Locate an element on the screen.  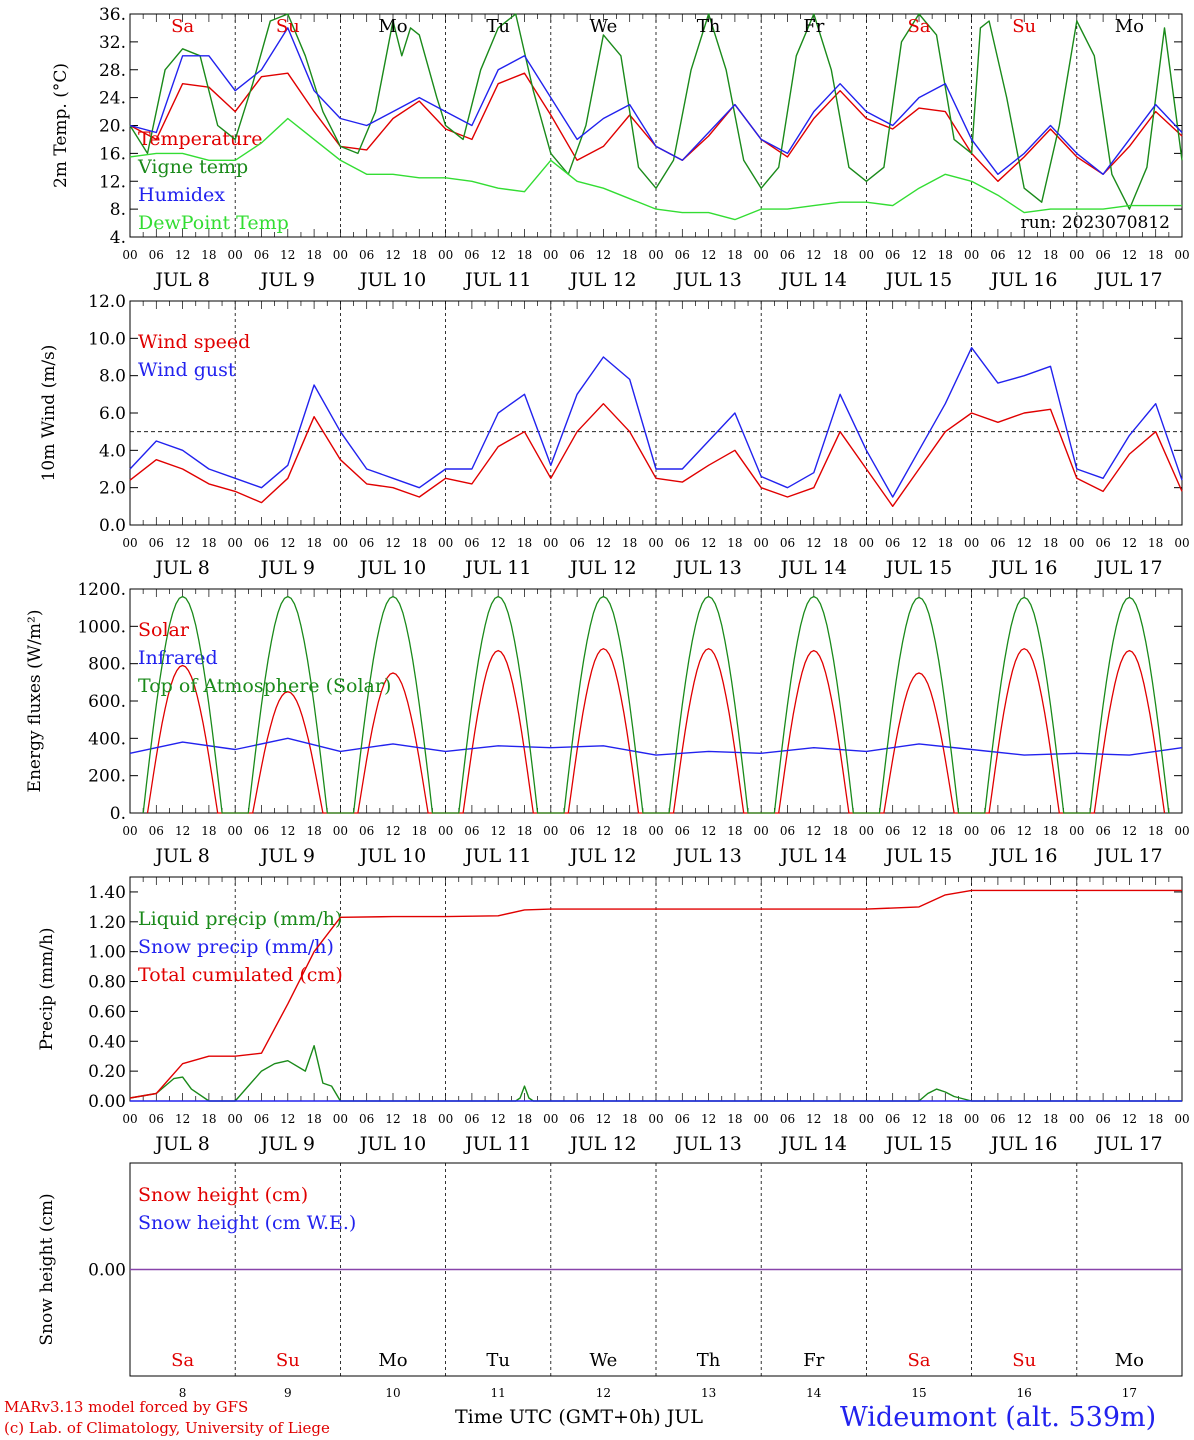
date-label: JUL 8 is located at coordinates (181, 280).